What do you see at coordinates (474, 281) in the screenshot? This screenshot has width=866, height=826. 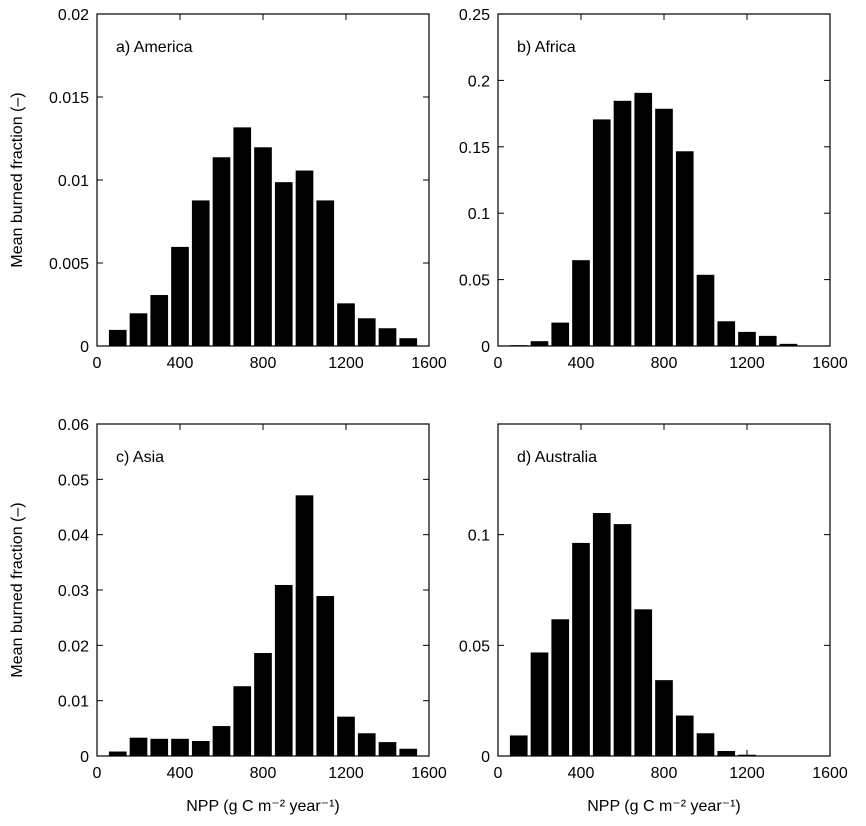 I see `y-tick-label-b-1: 0.05` at bounding box center [474, 281].